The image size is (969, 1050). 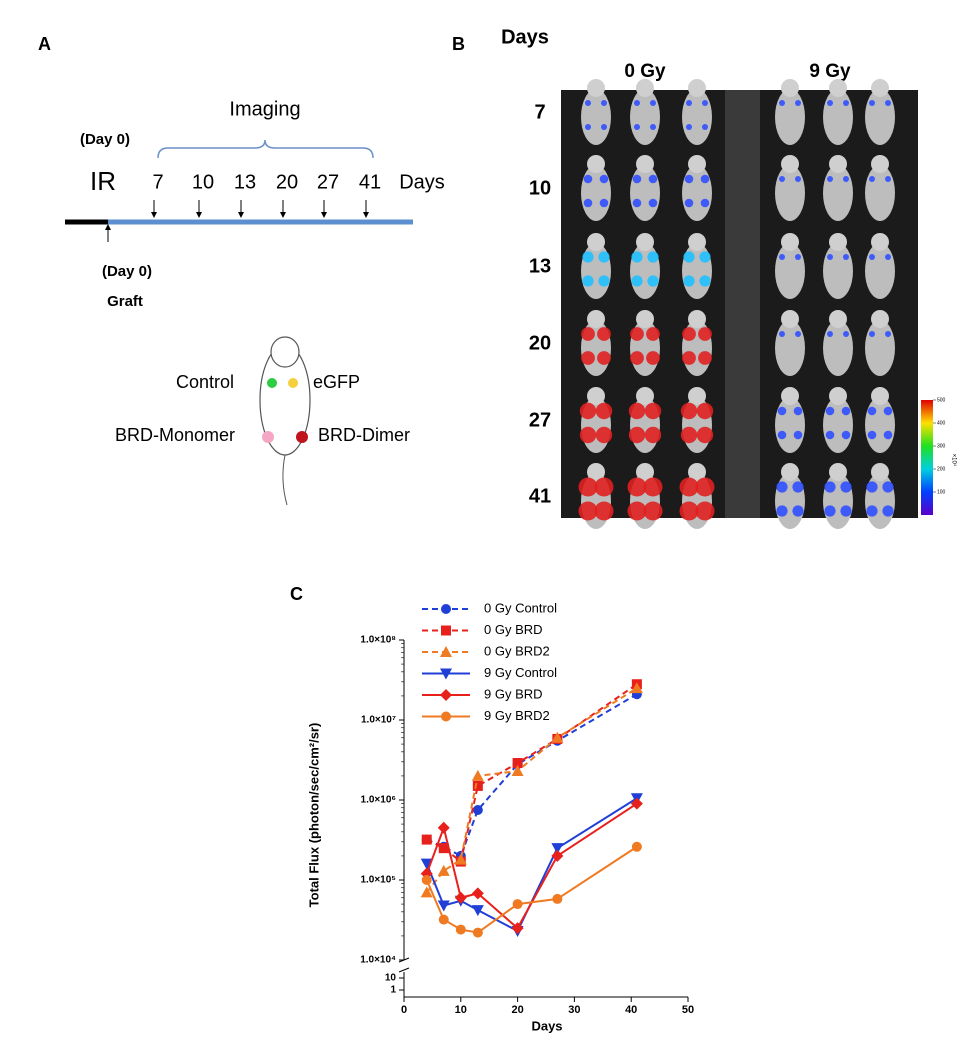 I want to click on x-tick-label: 40, so click(x=631, y=1010).